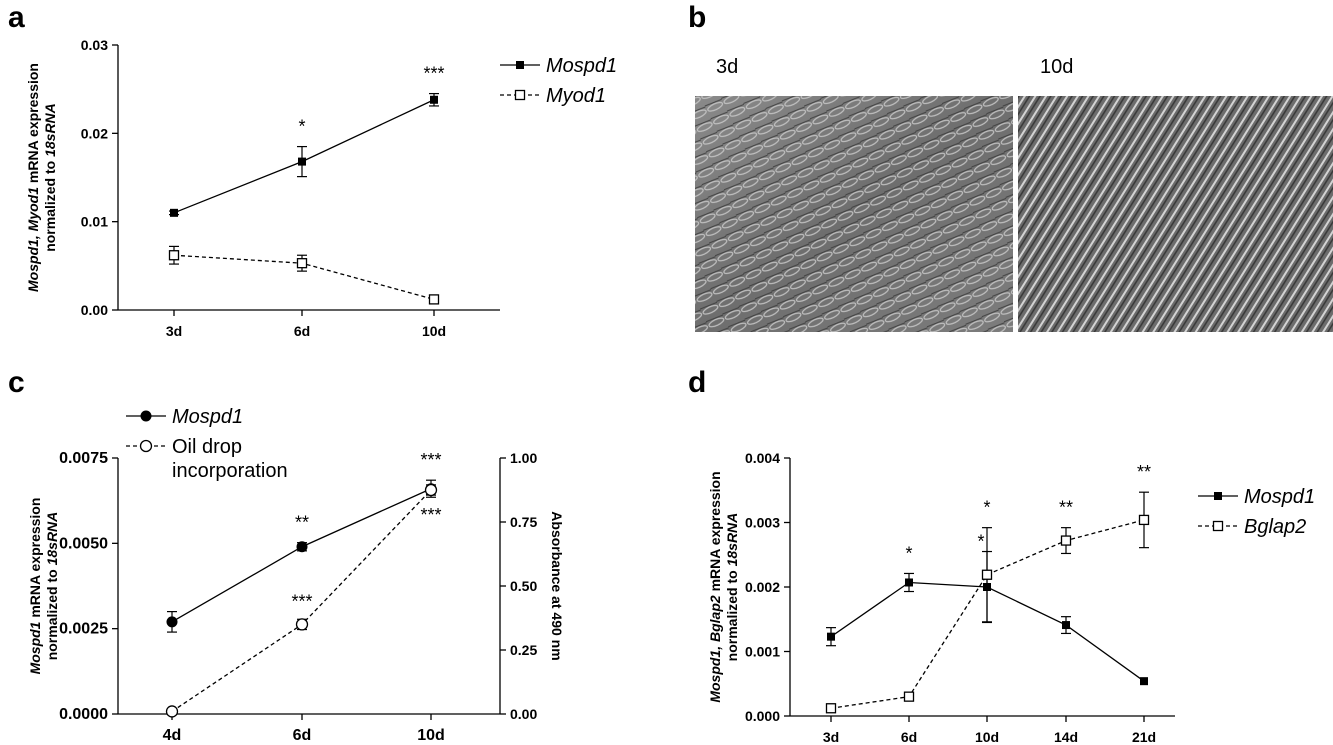  Describe the element at coordinates (207, 417) in the screenshot. I see `legend-label-c: Mospd1` at that location.